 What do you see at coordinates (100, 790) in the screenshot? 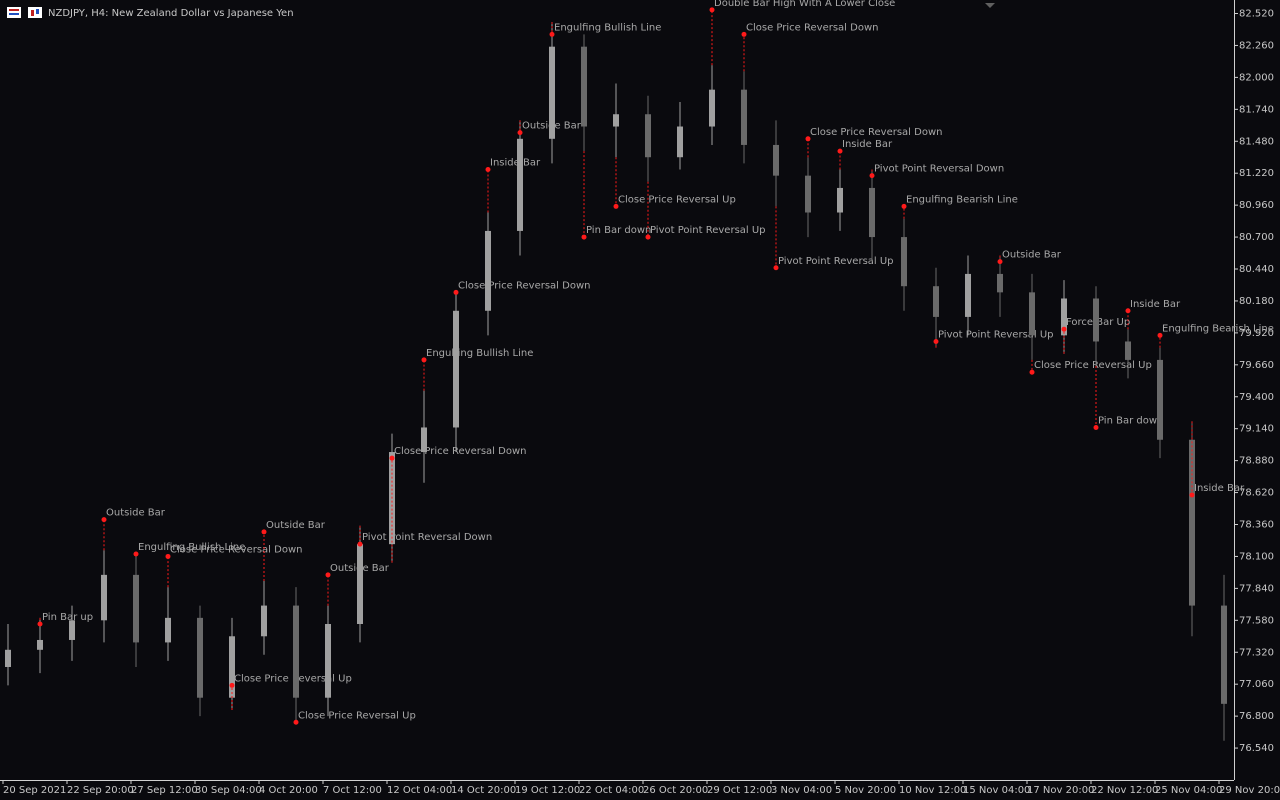
I see `x-tick-label: 22 Sep 20:00` at bounding box center [100, 790].